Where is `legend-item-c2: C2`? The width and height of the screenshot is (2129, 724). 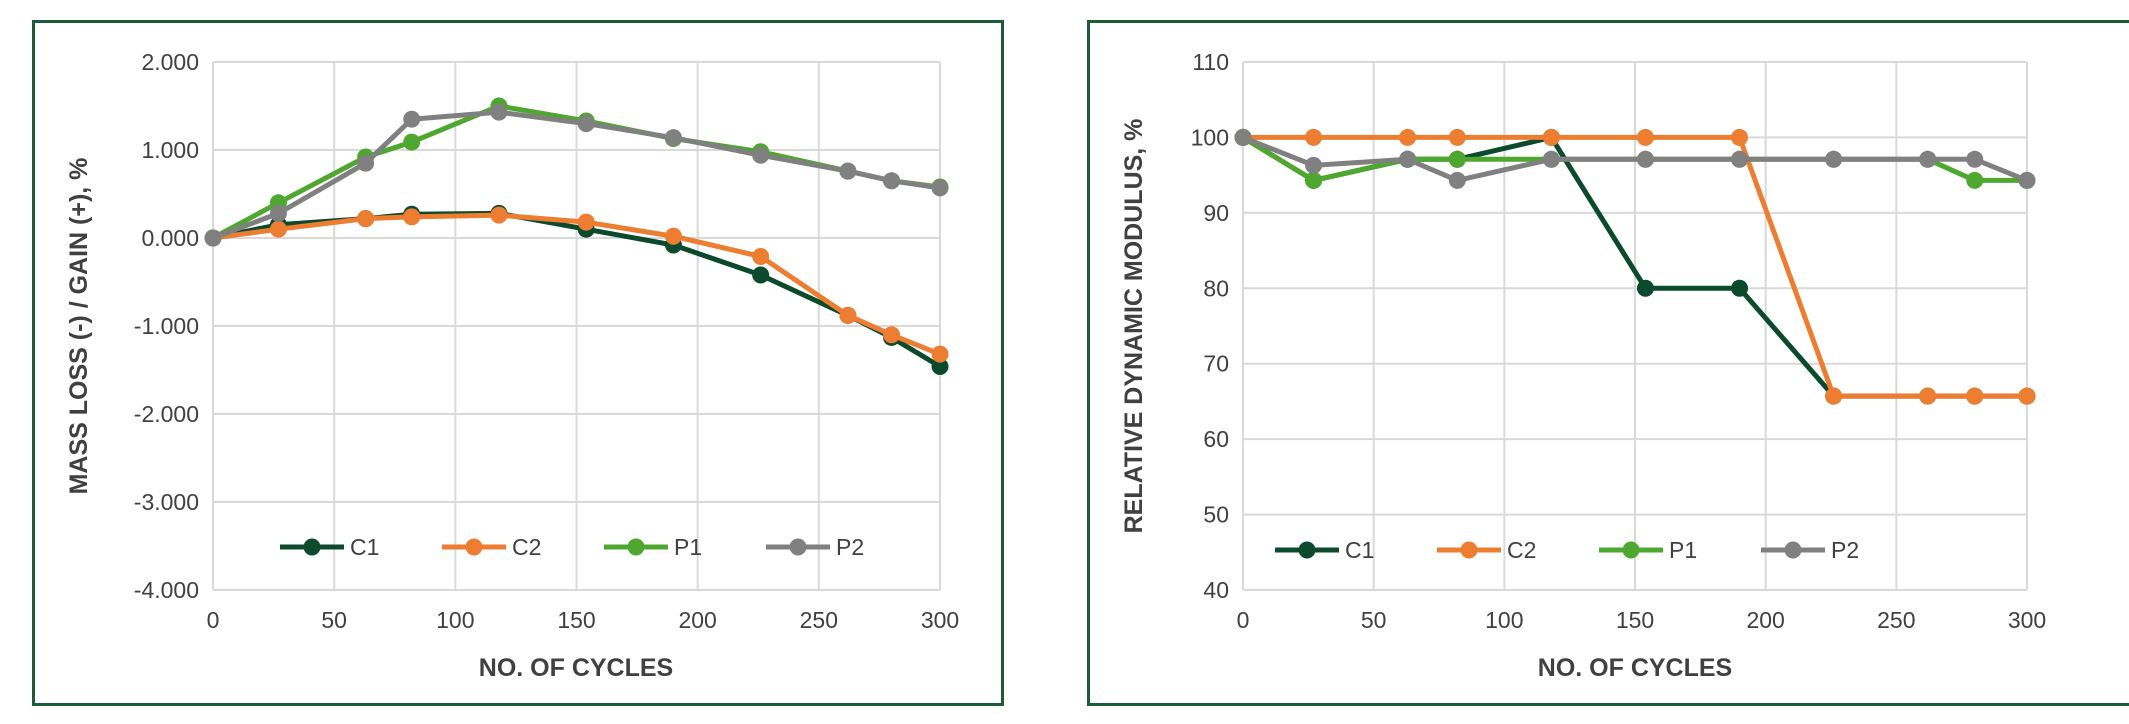
legend-item-c2: C2 is located at coordinates (1486, 550).